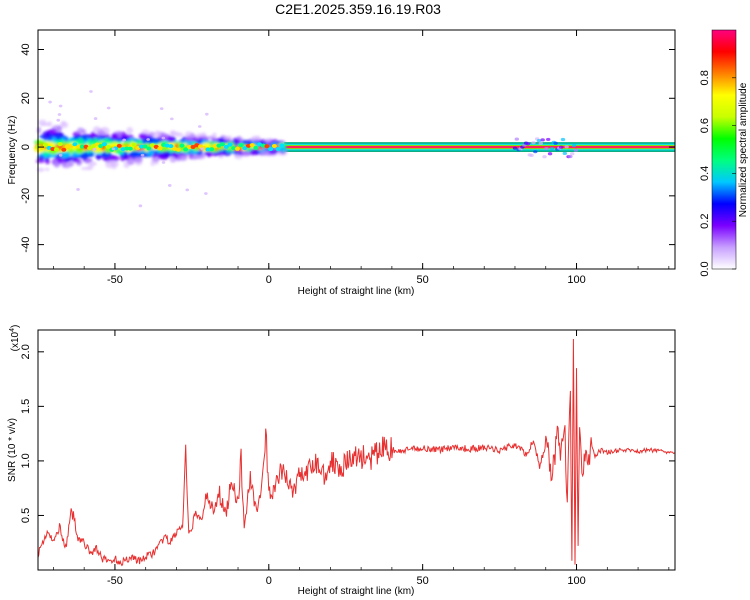 Image resolution: width=750 pixels, height=600 pixels. I want to click on snr-multiplier: (x104), so click(15, 338).